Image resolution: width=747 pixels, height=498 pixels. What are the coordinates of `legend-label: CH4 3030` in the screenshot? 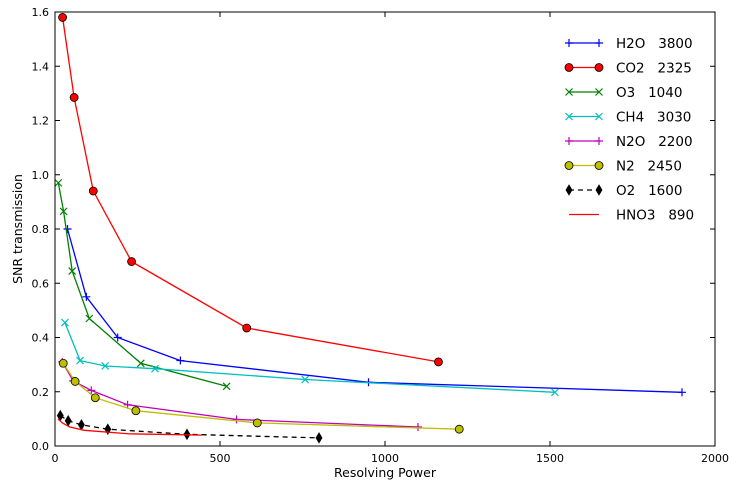 It's located at (653, 118).